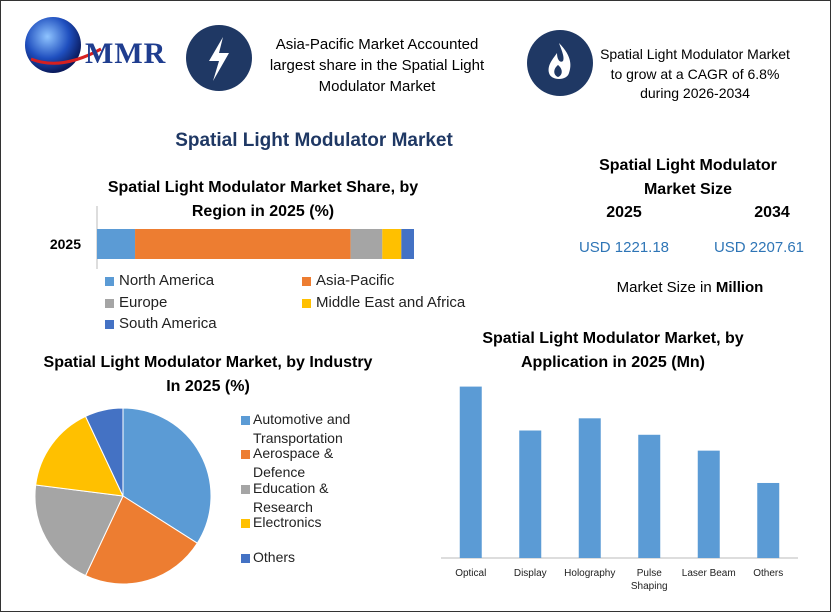  What do you see at coordinates (143, 302) in the screenshot?
I see `legend-label: Europe` at bounding box center [143, 302].